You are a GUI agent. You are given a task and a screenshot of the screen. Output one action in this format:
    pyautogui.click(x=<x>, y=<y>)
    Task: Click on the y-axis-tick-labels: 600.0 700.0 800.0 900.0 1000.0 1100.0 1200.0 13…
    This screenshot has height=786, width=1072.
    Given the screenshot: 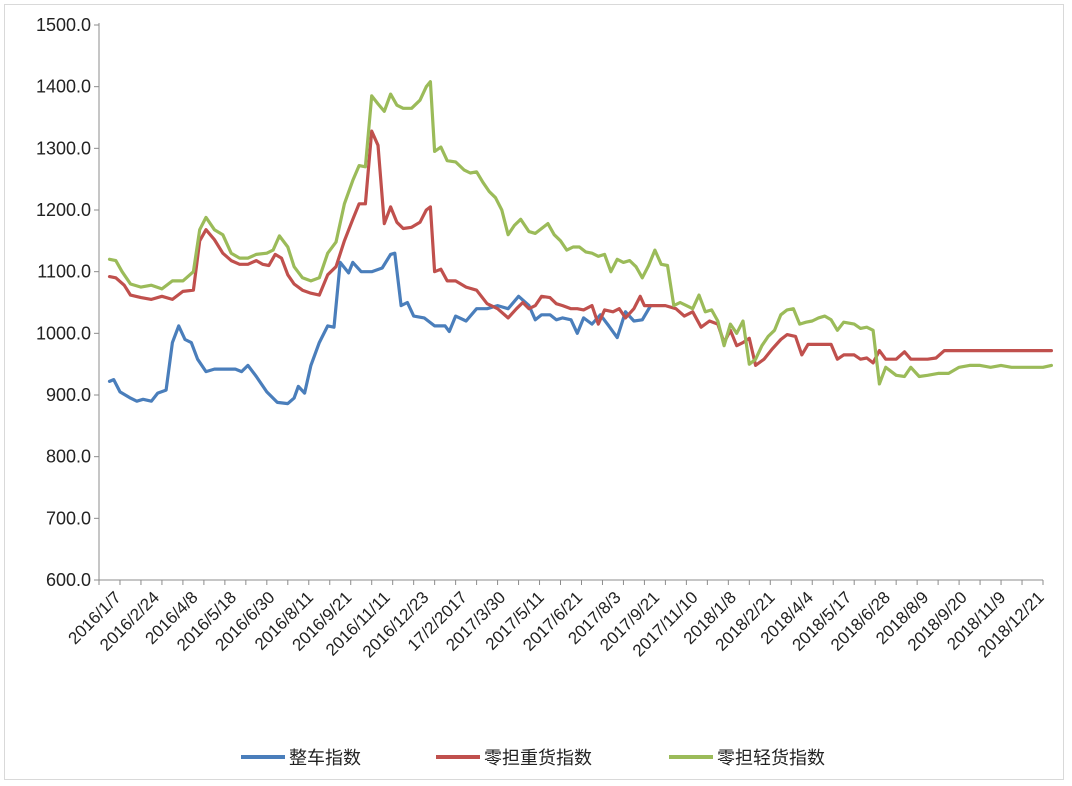 What is the action you would take?
    pyautogui.click(x=63, y=302)
    